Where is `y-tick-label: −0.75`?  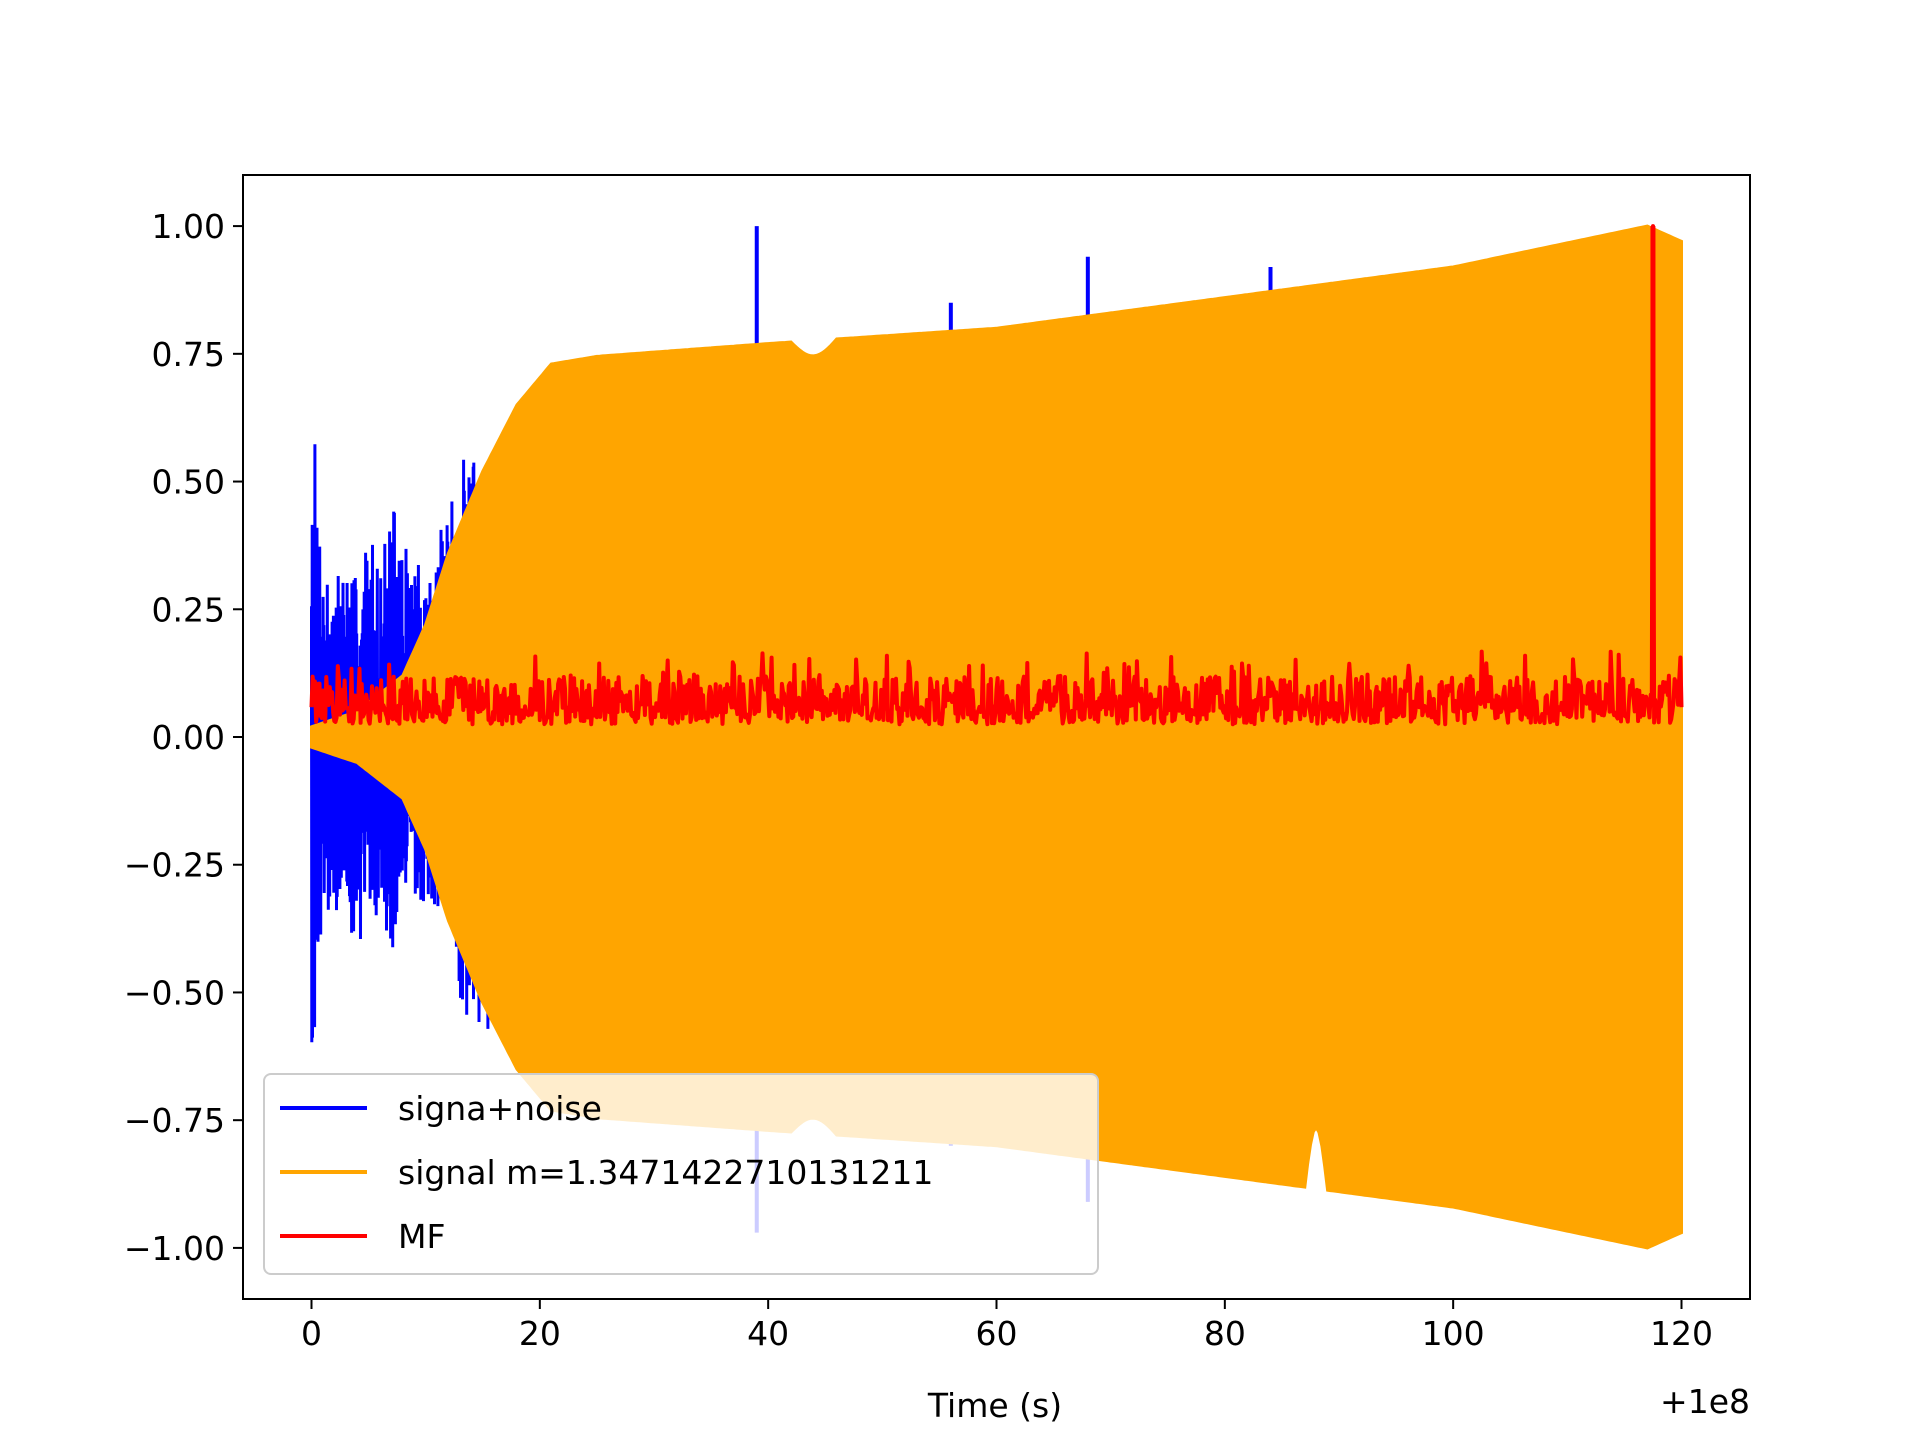
y-tick-label: −0.75 is located at coordinates (174, 1120).